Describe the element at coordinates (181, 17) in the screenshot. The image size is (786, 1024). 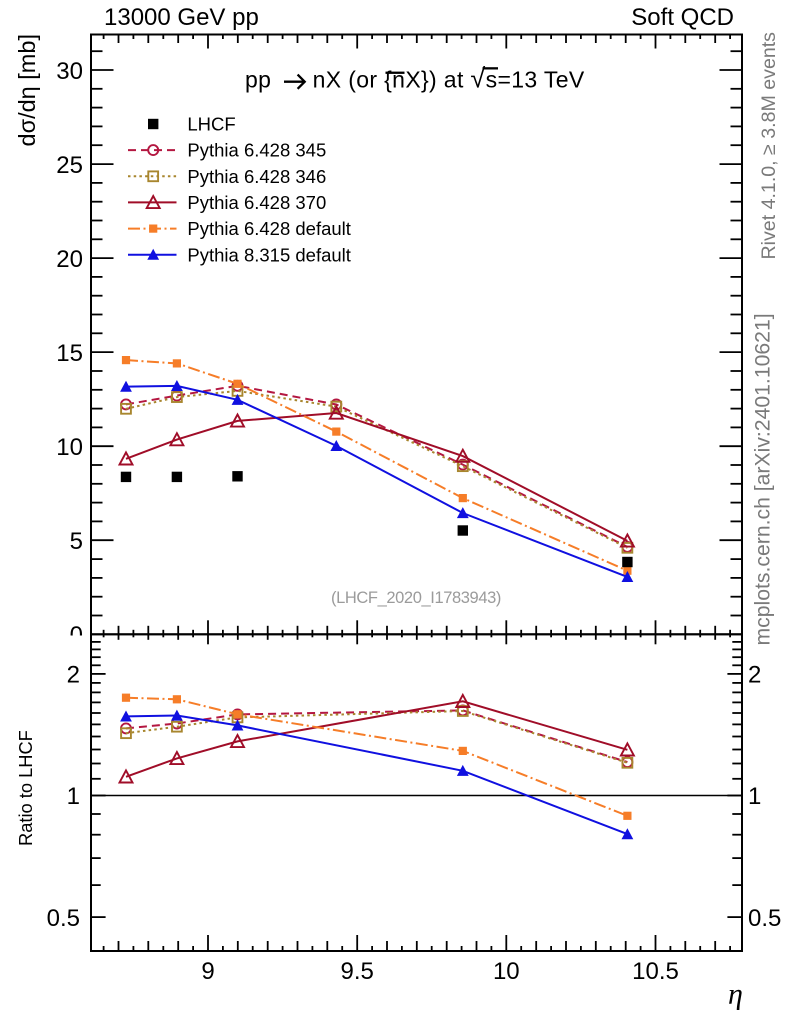
I see `svg-text: 13000 GeV pp` at that location.